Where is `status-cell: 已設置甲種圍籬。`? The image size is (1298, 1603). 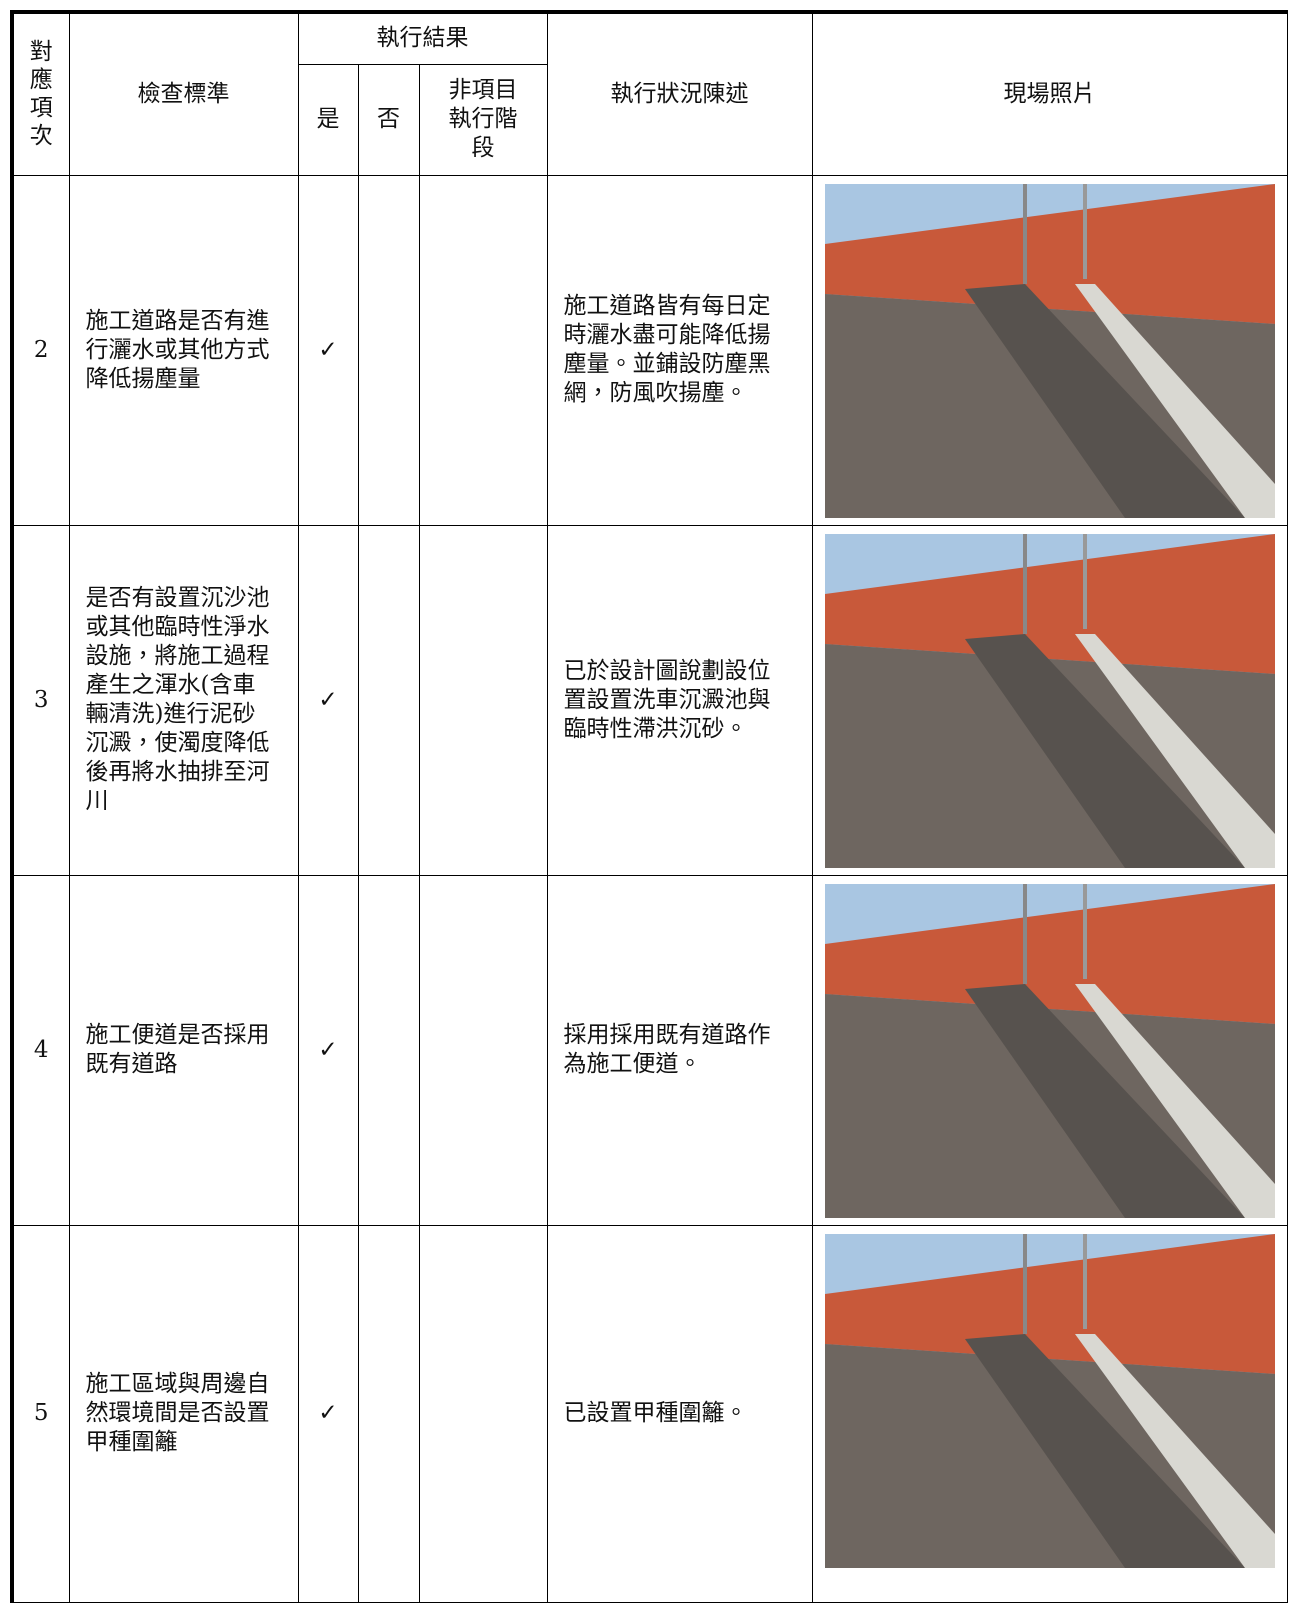
status-cell: 已設置甲種圍籬。 is located at coordinates (679, 1413).